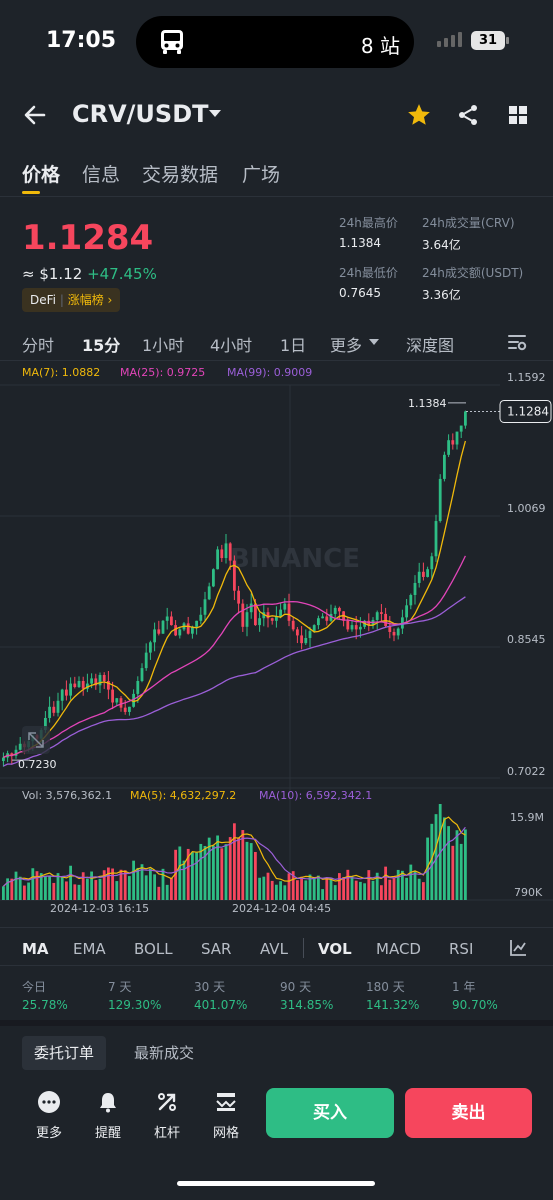 The image size is (553, 1200). I want to click on chart-divider, so click(276, 927).